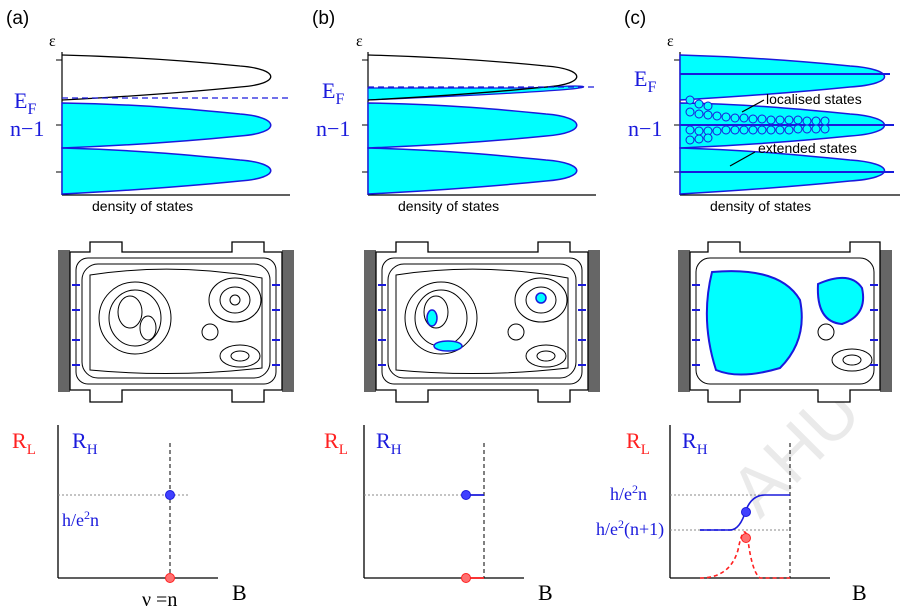 Image resolution: width=911 pixels, height=612 pixels. What do you see at coordinates (466, 578) in the screenshot?
I see `rl-zero-point-b` at bounding box center [466, 578].